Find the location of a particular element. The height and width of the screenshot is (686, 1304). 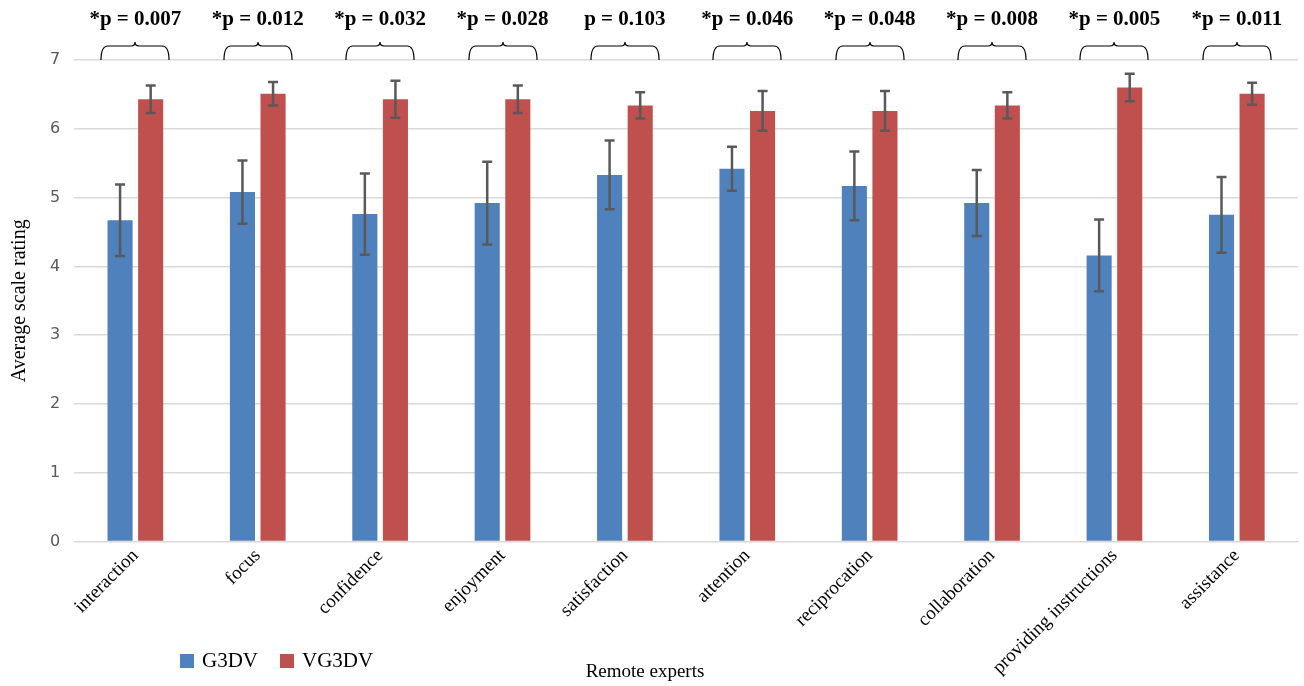

y-tick-label: 3 is located at coordinates (55, 334).